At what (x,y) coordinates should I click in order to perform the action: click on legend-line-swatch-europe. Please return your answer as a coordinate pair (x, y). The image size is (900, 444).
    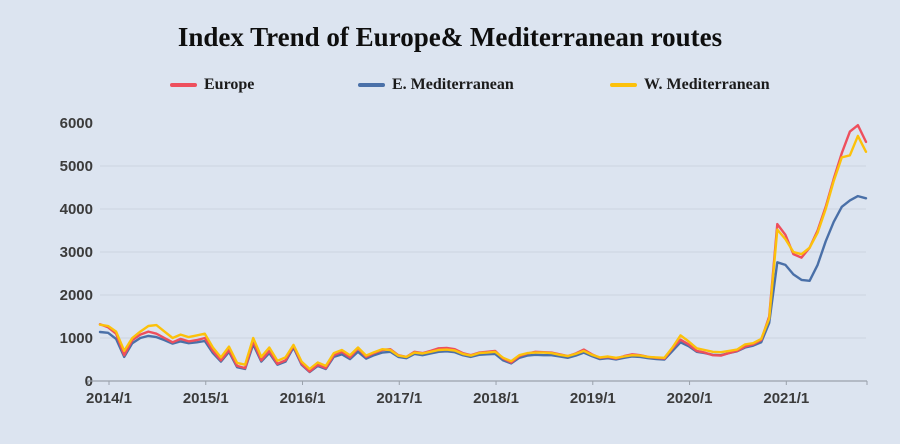
    Looking at the image, I should click on (183, 85).